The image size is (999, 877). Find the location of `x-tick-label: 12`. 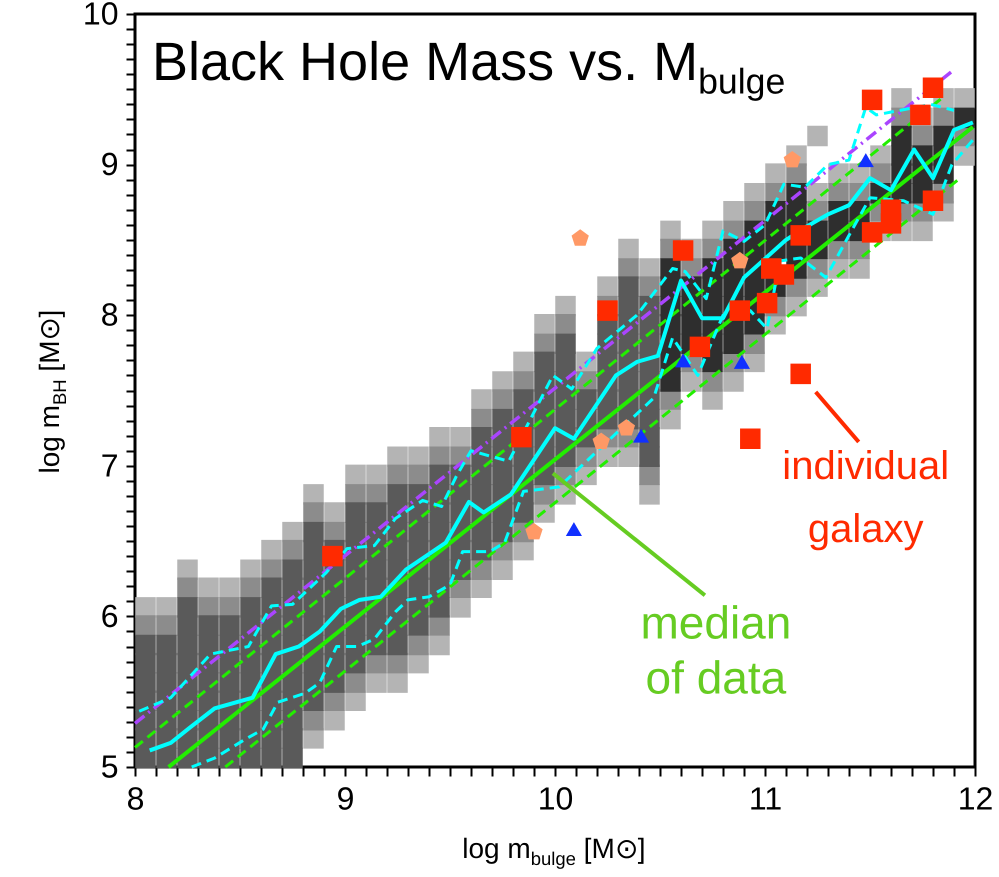

x-tick-label: 12 is located at coordinates (976, 798).